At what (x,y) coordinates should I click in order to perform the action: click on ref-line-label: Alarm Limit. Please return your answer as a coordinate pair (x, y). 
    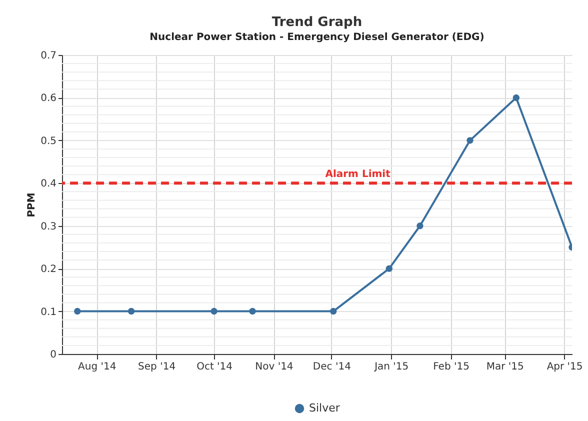
    Looking at the image, I should click on (358, 174).